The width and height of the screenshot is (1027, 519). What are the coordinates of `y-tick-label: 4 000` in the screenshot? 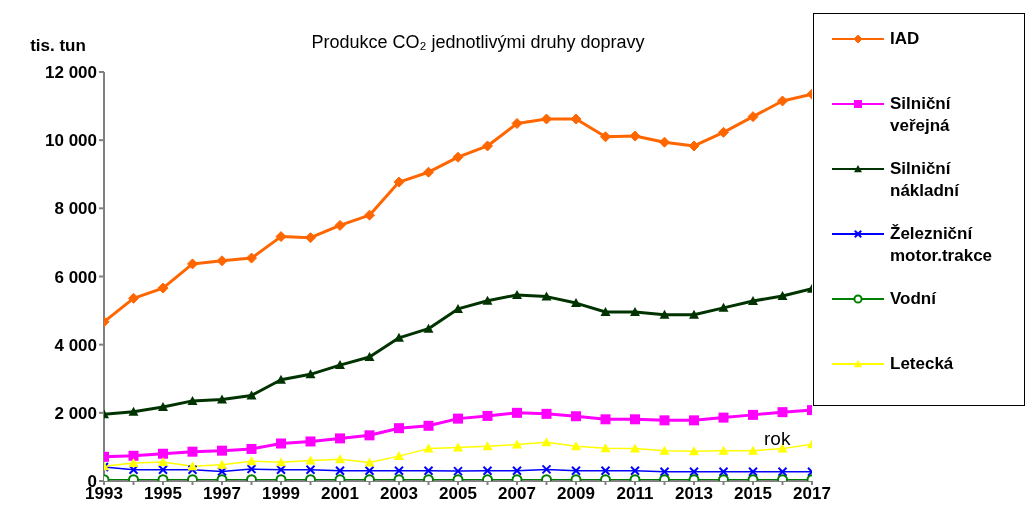 It's located at (75, 345).